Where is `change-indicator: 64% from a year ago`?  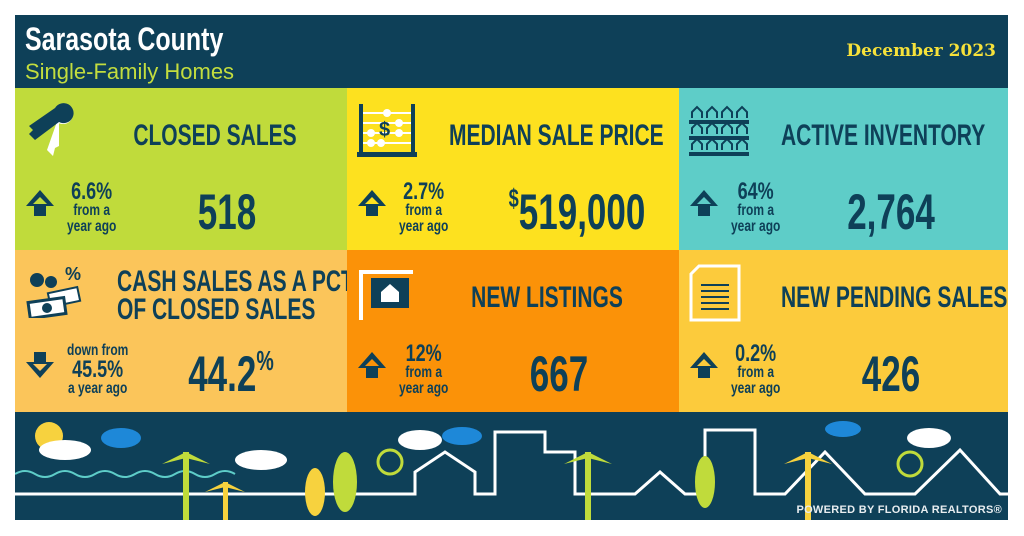 change-indicator: 64% from a year ago is located at coordinates (756, 206).